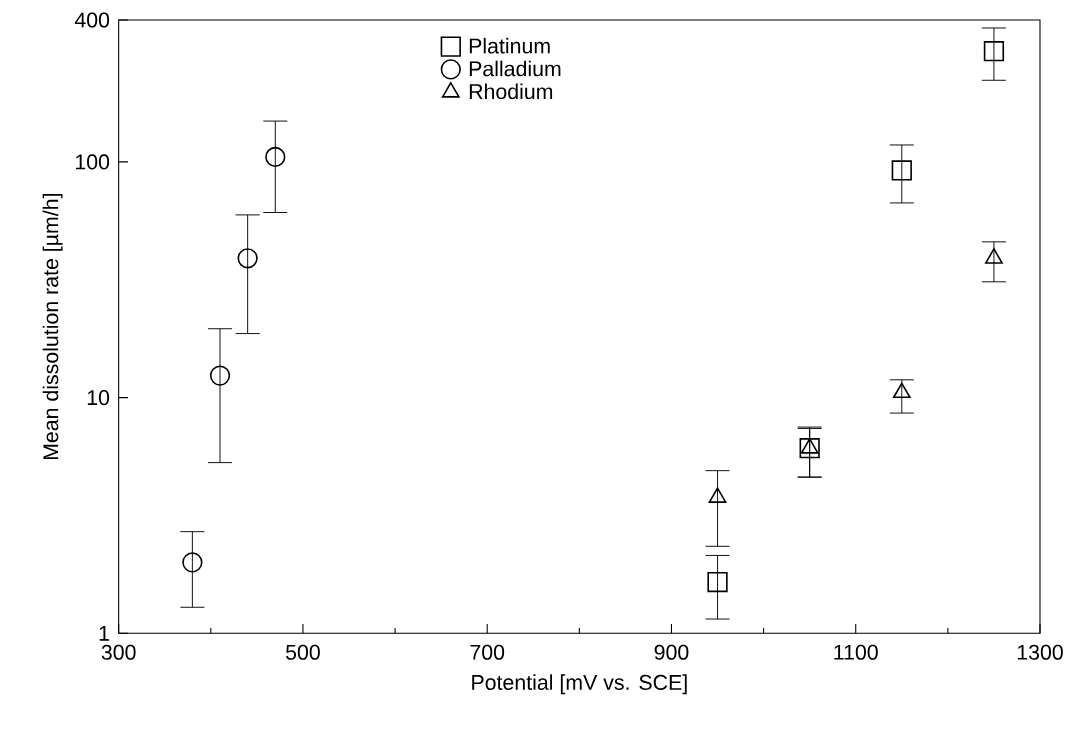 The width and height of the screenshot is (1076, 729). Describe the element at coordinates (92, 20) in the screenshot. I see `y-tick-label: 400` at that location.